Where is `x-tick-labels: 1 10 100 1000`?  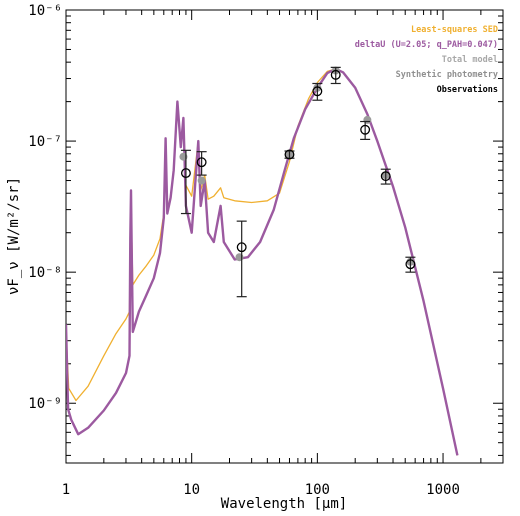
x-tick-labels: 1 10 100 1000 is located at coordinates (261, 490).